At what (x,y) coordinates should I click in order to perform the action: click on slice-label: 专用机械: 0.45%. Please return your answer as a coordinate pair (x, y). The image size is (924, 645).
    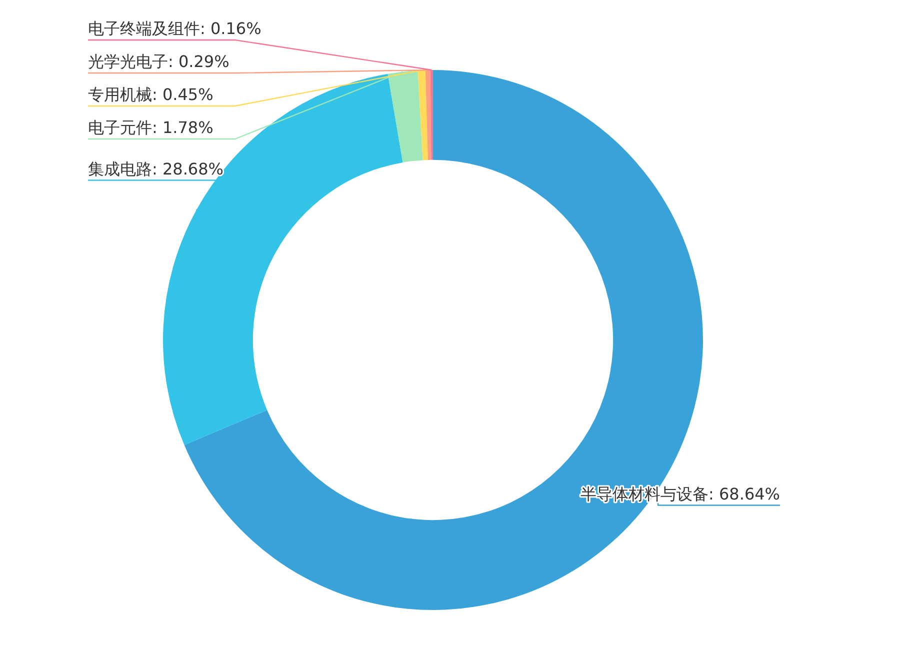
    Looking at the image, I should click on (151, 94).